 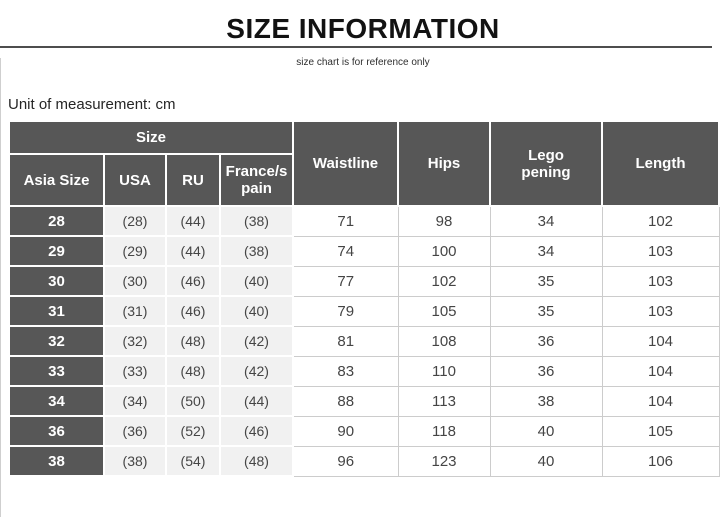 I want to click on asia-size-cell: 34, so click(x=56, y=401).